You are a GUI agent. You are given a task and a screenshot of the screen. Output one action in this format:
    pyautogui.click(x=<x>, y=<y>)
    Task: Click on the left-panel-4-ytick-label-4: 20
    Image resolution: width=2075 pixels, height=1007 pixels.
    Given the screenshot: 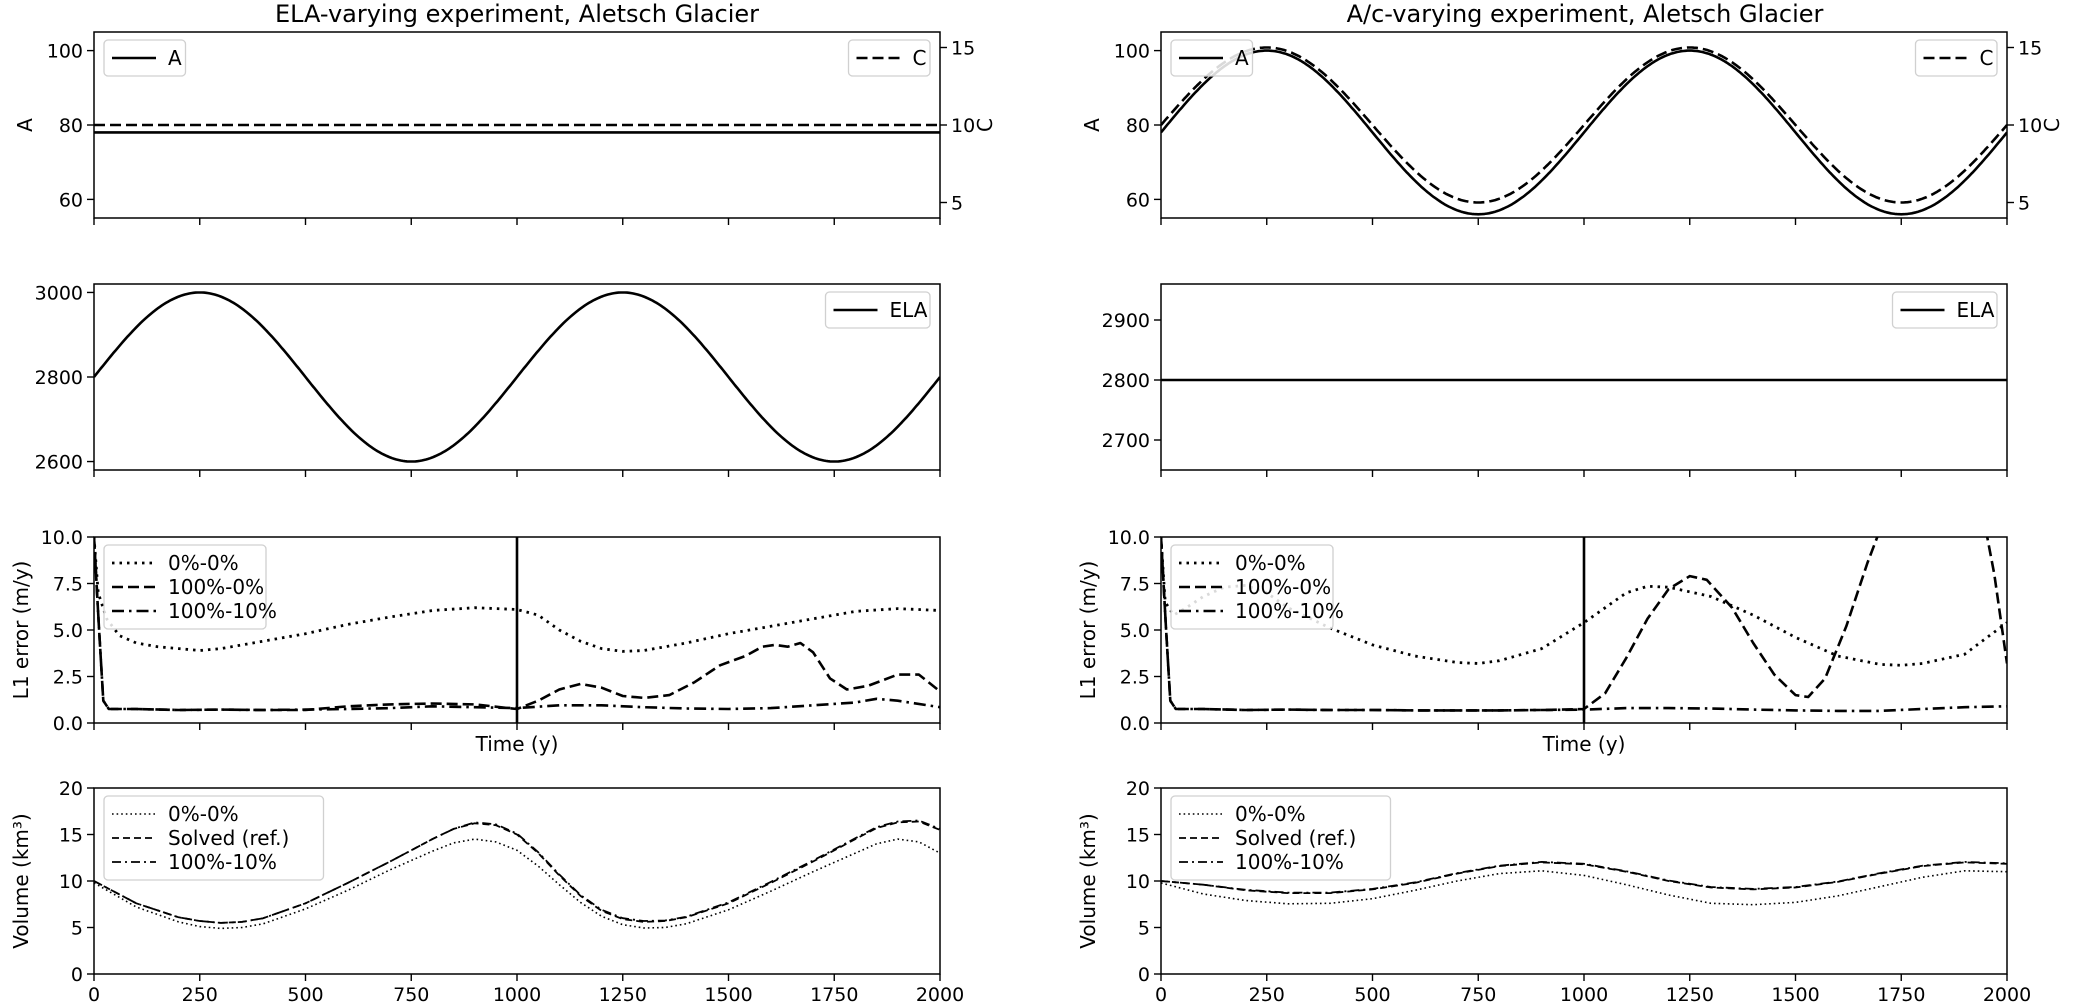 What is the action you would take?
    pyautogui.click(x=71, y=789)
    